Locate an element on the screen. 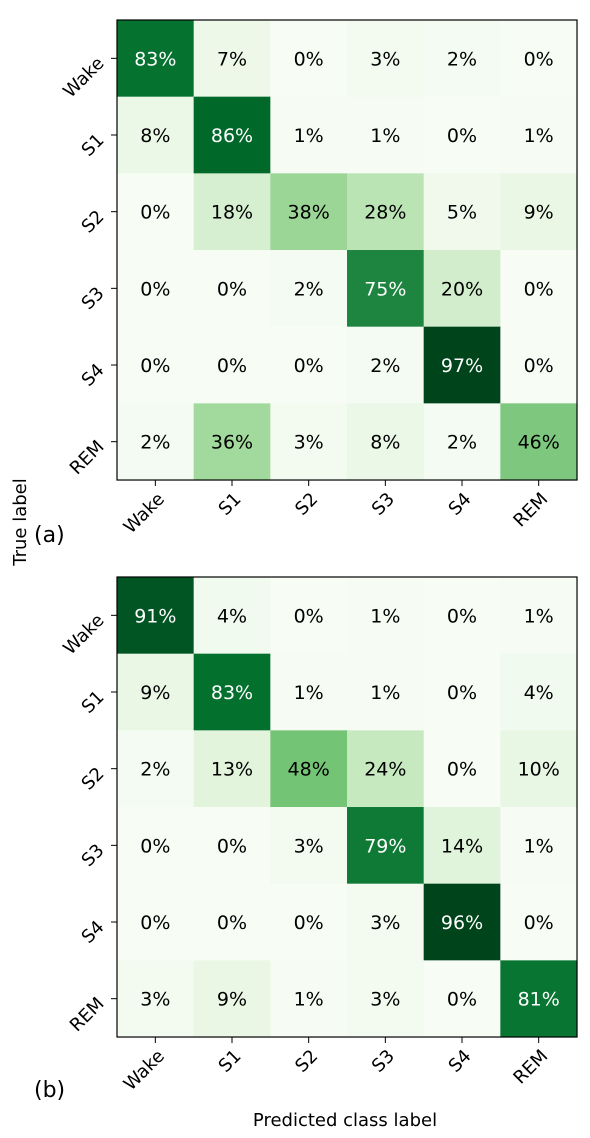  cell-value-label: 48% is located at coordinates (309, 770).